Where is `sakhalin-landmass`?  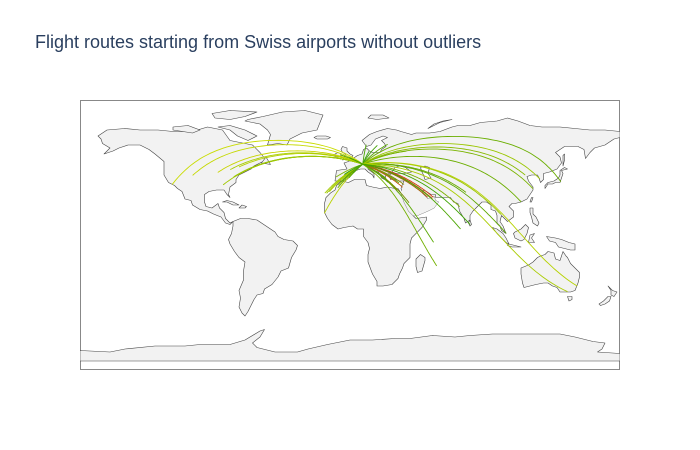 sakhalin-landmass is located at coordinates (563, 160).